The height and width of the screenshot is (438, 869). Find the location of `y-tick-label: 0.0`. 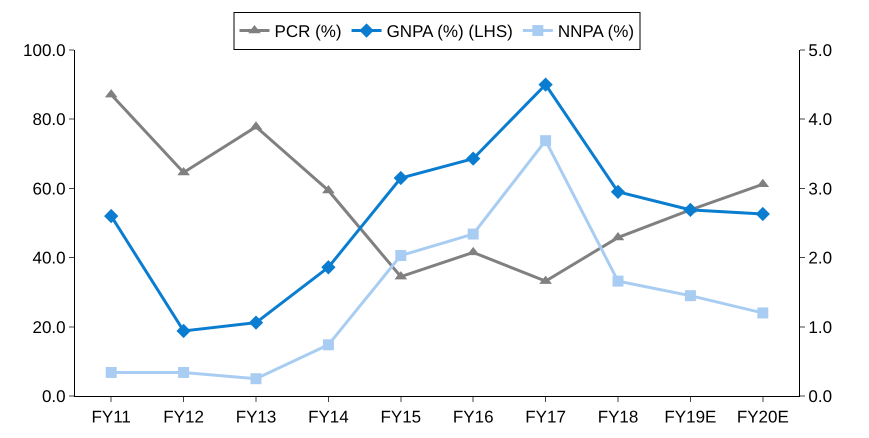

y-tick-label: 0.0 is located at coordinates (54, 396).